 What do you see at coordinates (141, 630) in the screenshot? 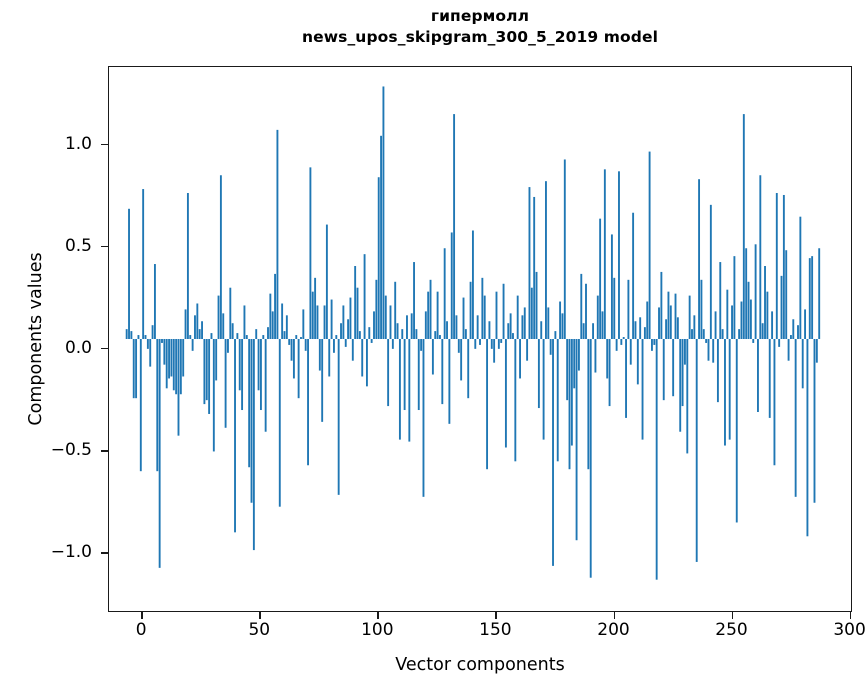
I see `x-tick-label: 0` at bounding box center [141, 630].